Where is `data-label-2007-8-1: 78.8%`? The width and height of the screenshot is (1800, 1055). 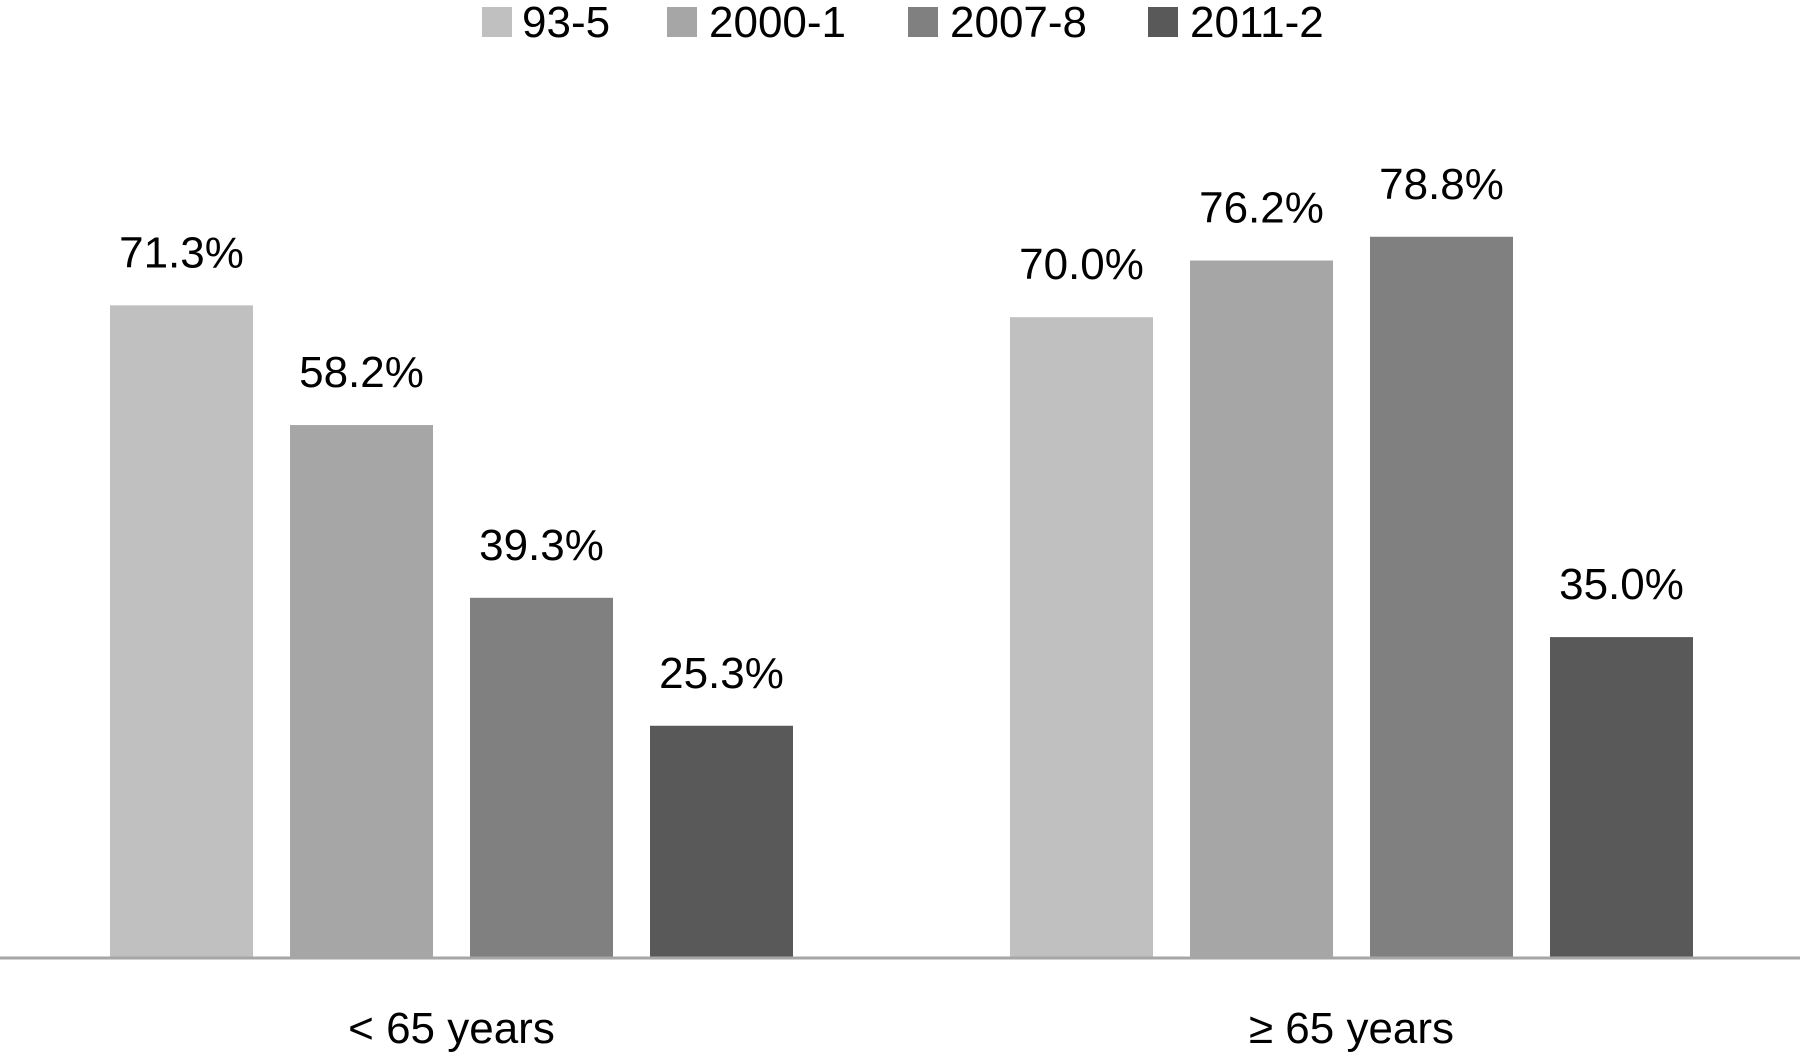 data-label-2007-8-1: 78.8% is located at coordinates (1441, 184).